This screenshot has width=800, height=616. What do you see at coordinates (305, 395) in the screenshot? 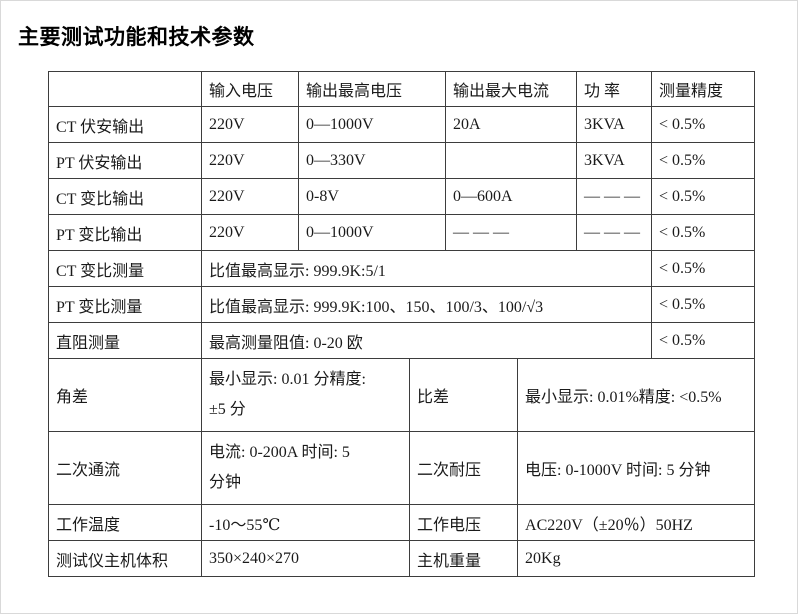
I see `cell-value-left: 最小显示: 0.01 分精度: ±5 分` at bounding box center [305, 395].